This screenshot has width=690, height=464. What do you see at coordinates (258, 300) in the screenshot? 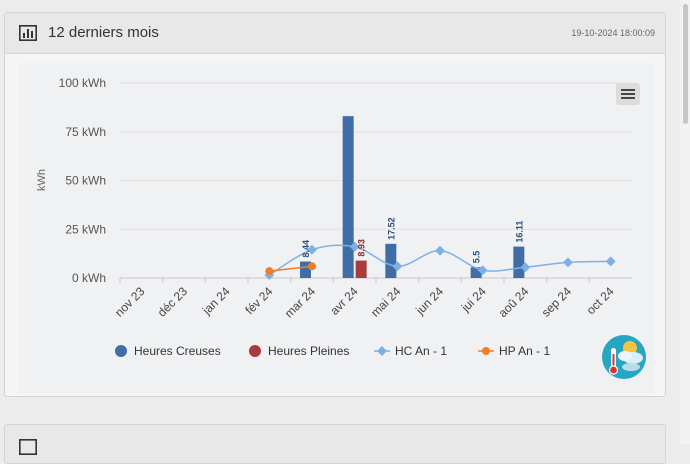
I see `x-tick-label: fév 24` at bounding box center [258, 300].